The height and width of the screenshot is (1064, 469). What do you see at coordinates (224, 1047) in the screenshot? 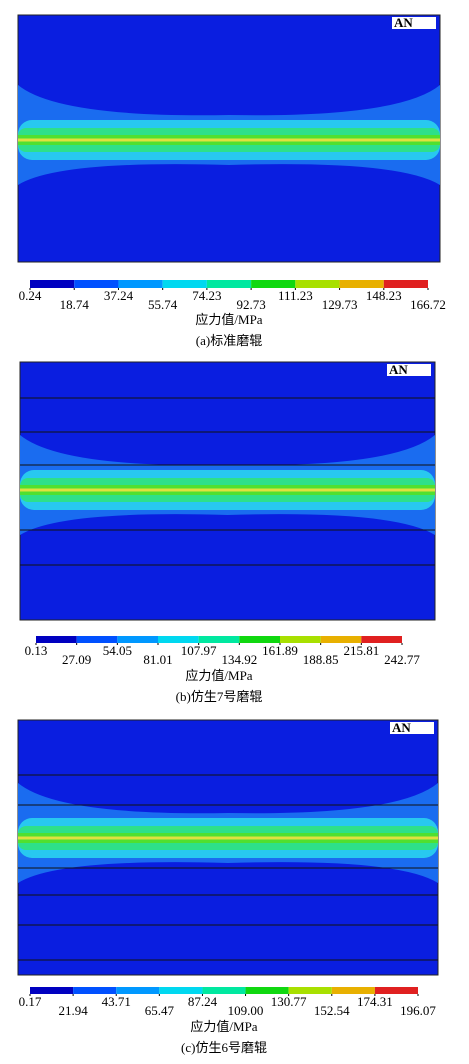
I see `caption: (c)仿生6号磨辊` at bounding box center [224, 1047].